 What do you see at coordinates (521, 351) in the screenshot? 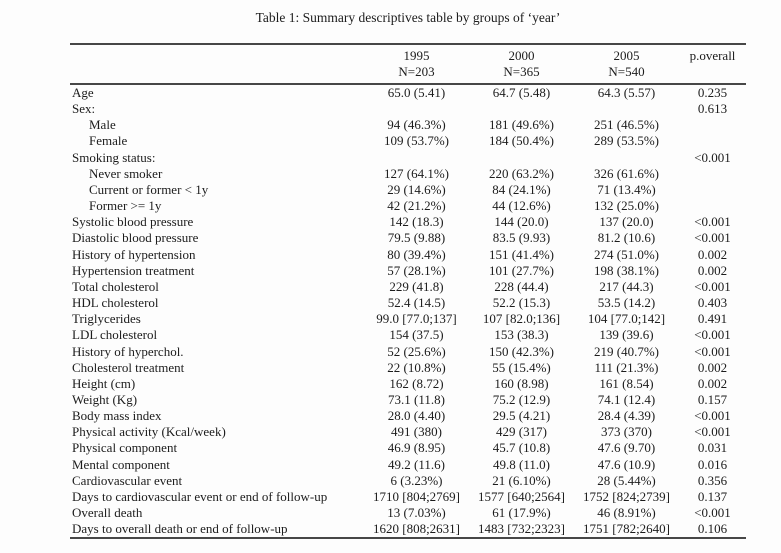
I see `cell-value: 150 (42.3%)` at bounding box center [521, 351].